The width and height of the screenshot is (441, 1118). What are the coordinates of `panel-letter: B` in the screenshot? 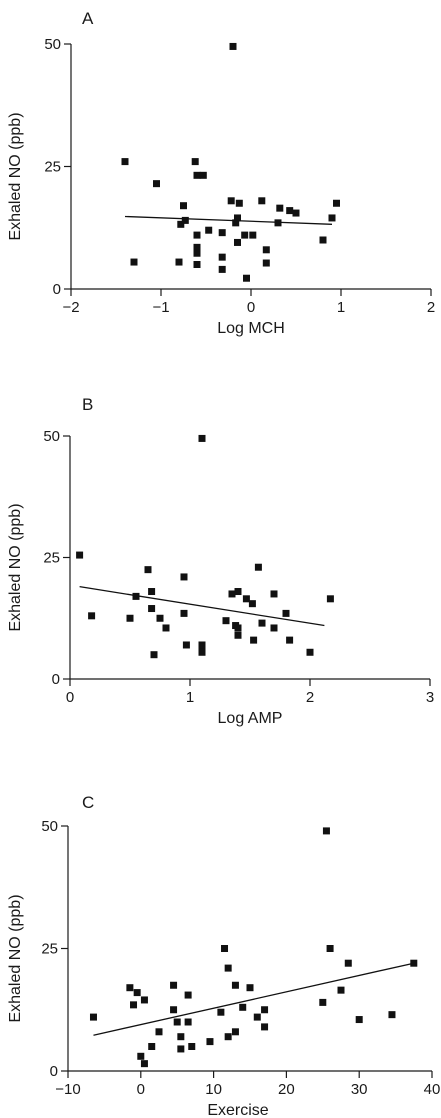 It's located at (87, 404).